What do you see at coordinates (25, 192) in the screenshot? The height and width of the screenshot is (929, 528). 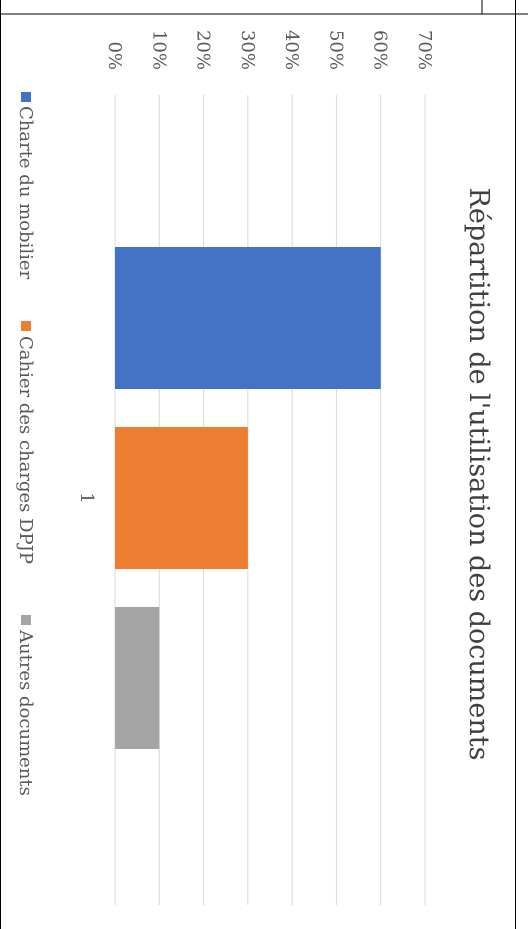 I see `legend-label: Charte du mobilier` at bounding box center [25, 192].